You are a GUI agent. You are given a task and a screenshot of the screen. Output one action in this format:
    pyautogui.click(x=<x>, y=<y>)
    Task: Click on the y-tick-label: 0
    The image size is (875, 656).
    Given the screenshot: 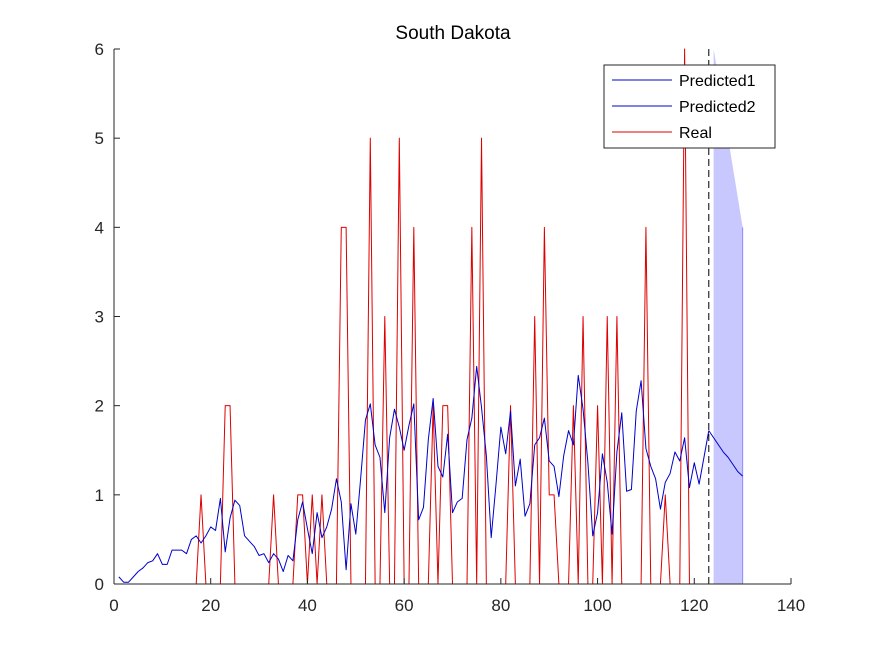 What is the action you would take?
    pyautogui.click(x=99, y=584)
    